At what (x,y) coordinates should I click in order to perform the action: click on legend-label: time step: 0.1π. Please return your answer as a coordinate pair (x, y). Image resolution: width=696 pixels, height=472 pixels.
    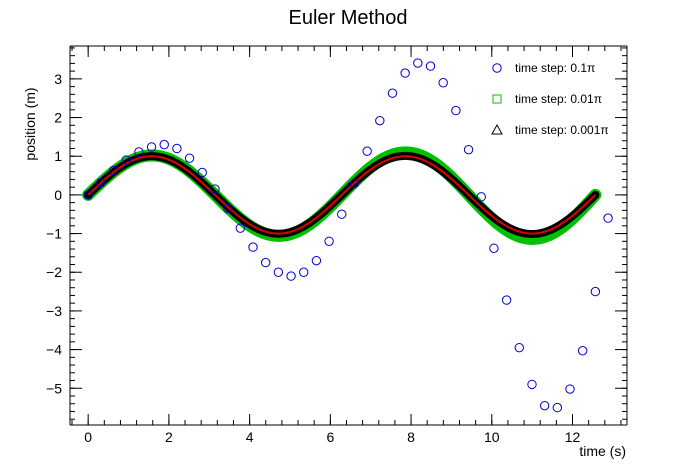
    Looking at the image, I should click on (555, 68).